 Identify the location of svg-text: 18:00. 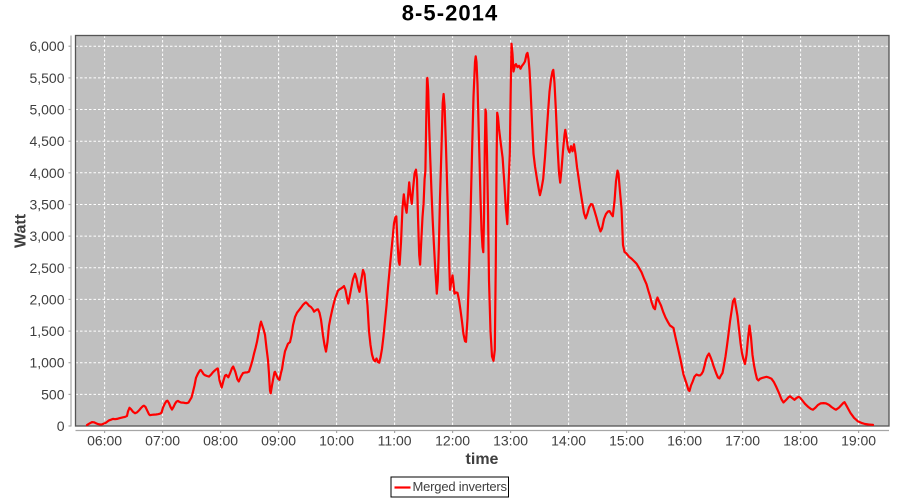
(800, 441).